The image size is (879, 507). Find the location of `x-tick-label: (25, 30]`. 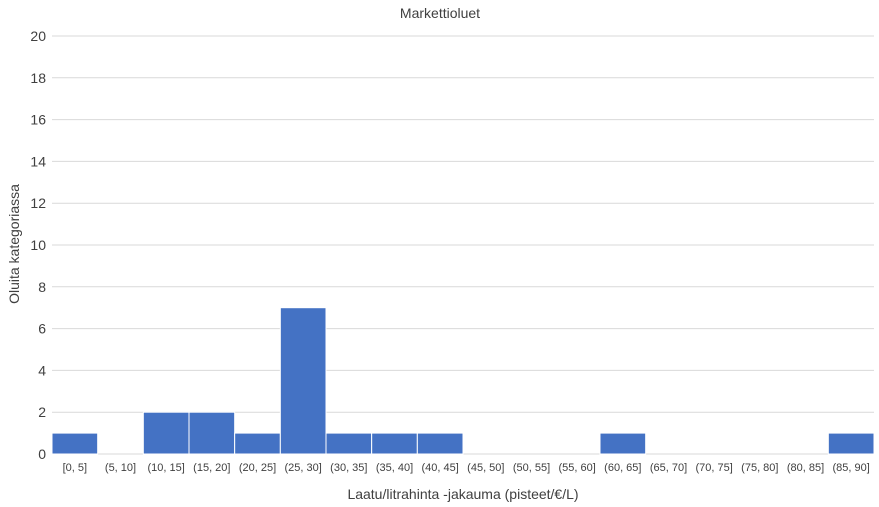

x-tick-label: (25, 30] is located at coordinates (303, 468).